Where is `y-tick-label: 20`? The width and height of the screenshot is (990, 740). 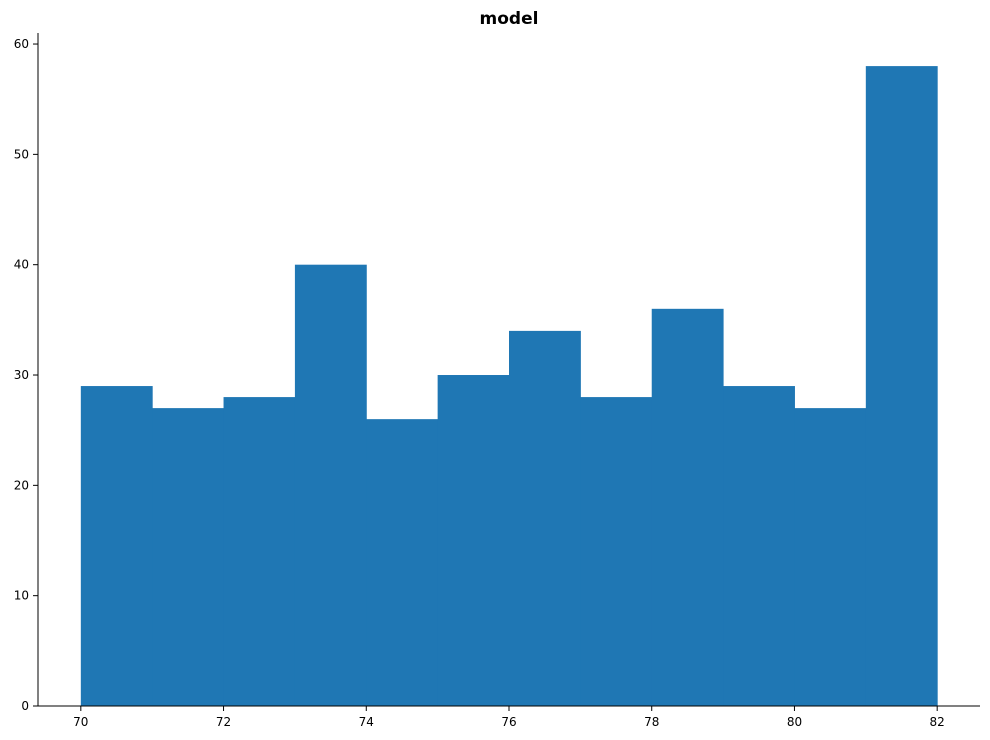
y-tick-label: 20 is located at coordinates (21, 485).